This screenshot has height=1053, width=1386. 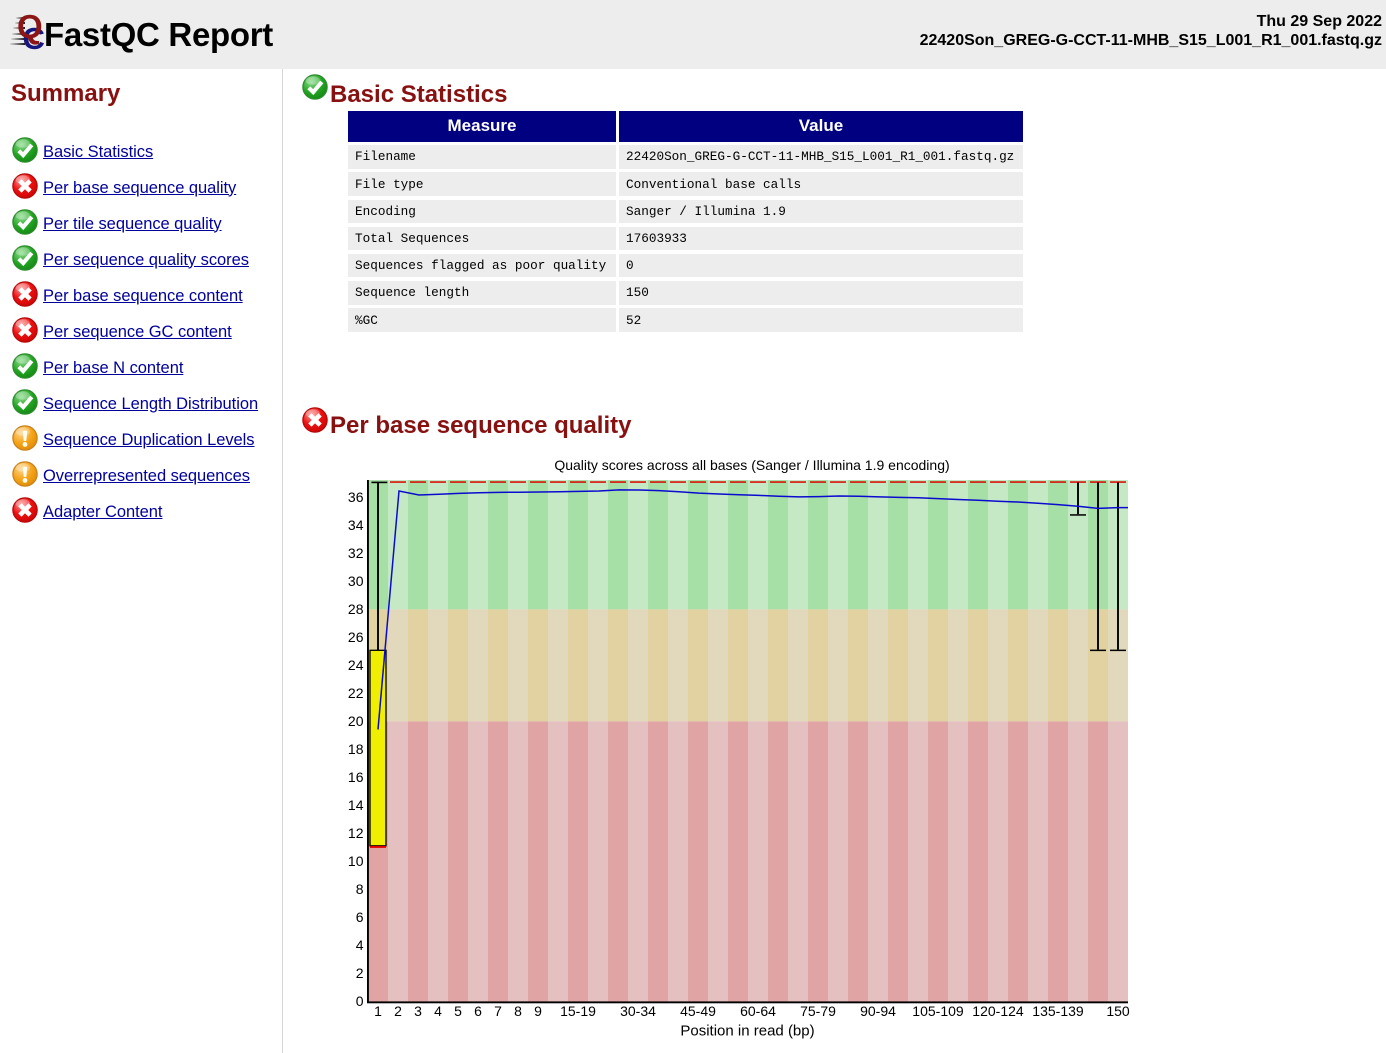 I want to click on svg-text: 7, so click(x=498, y=1011).